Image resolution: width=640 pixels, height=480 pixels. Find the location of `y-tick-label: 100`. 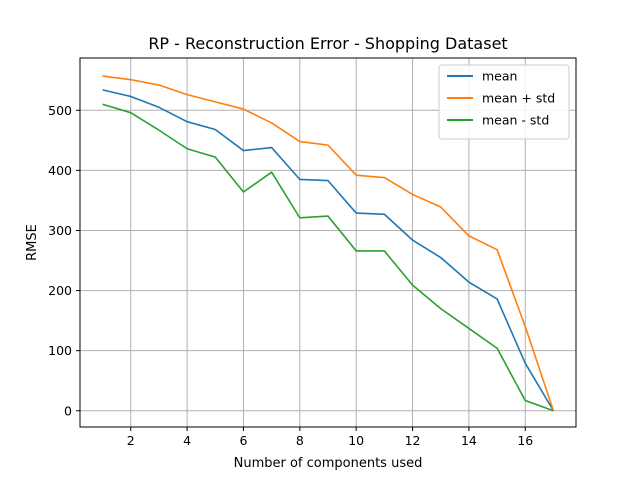

y-tick-label: 100 is located at coordinates (60, 350).